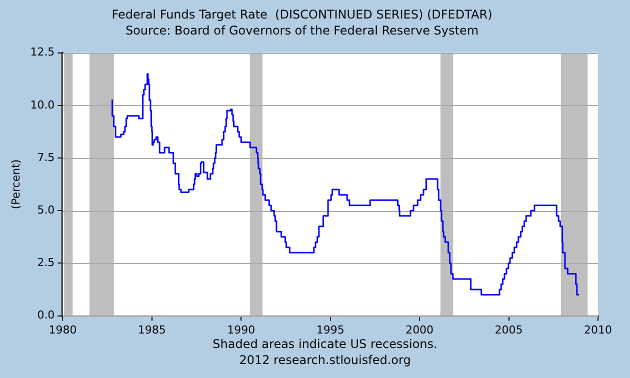 The width and height of the screenshot is (630, 378). What do you see at coordinates (46, 157) in the screenshot?
I see `y-tick-label: 7.5` at bounding box center [46, 157].